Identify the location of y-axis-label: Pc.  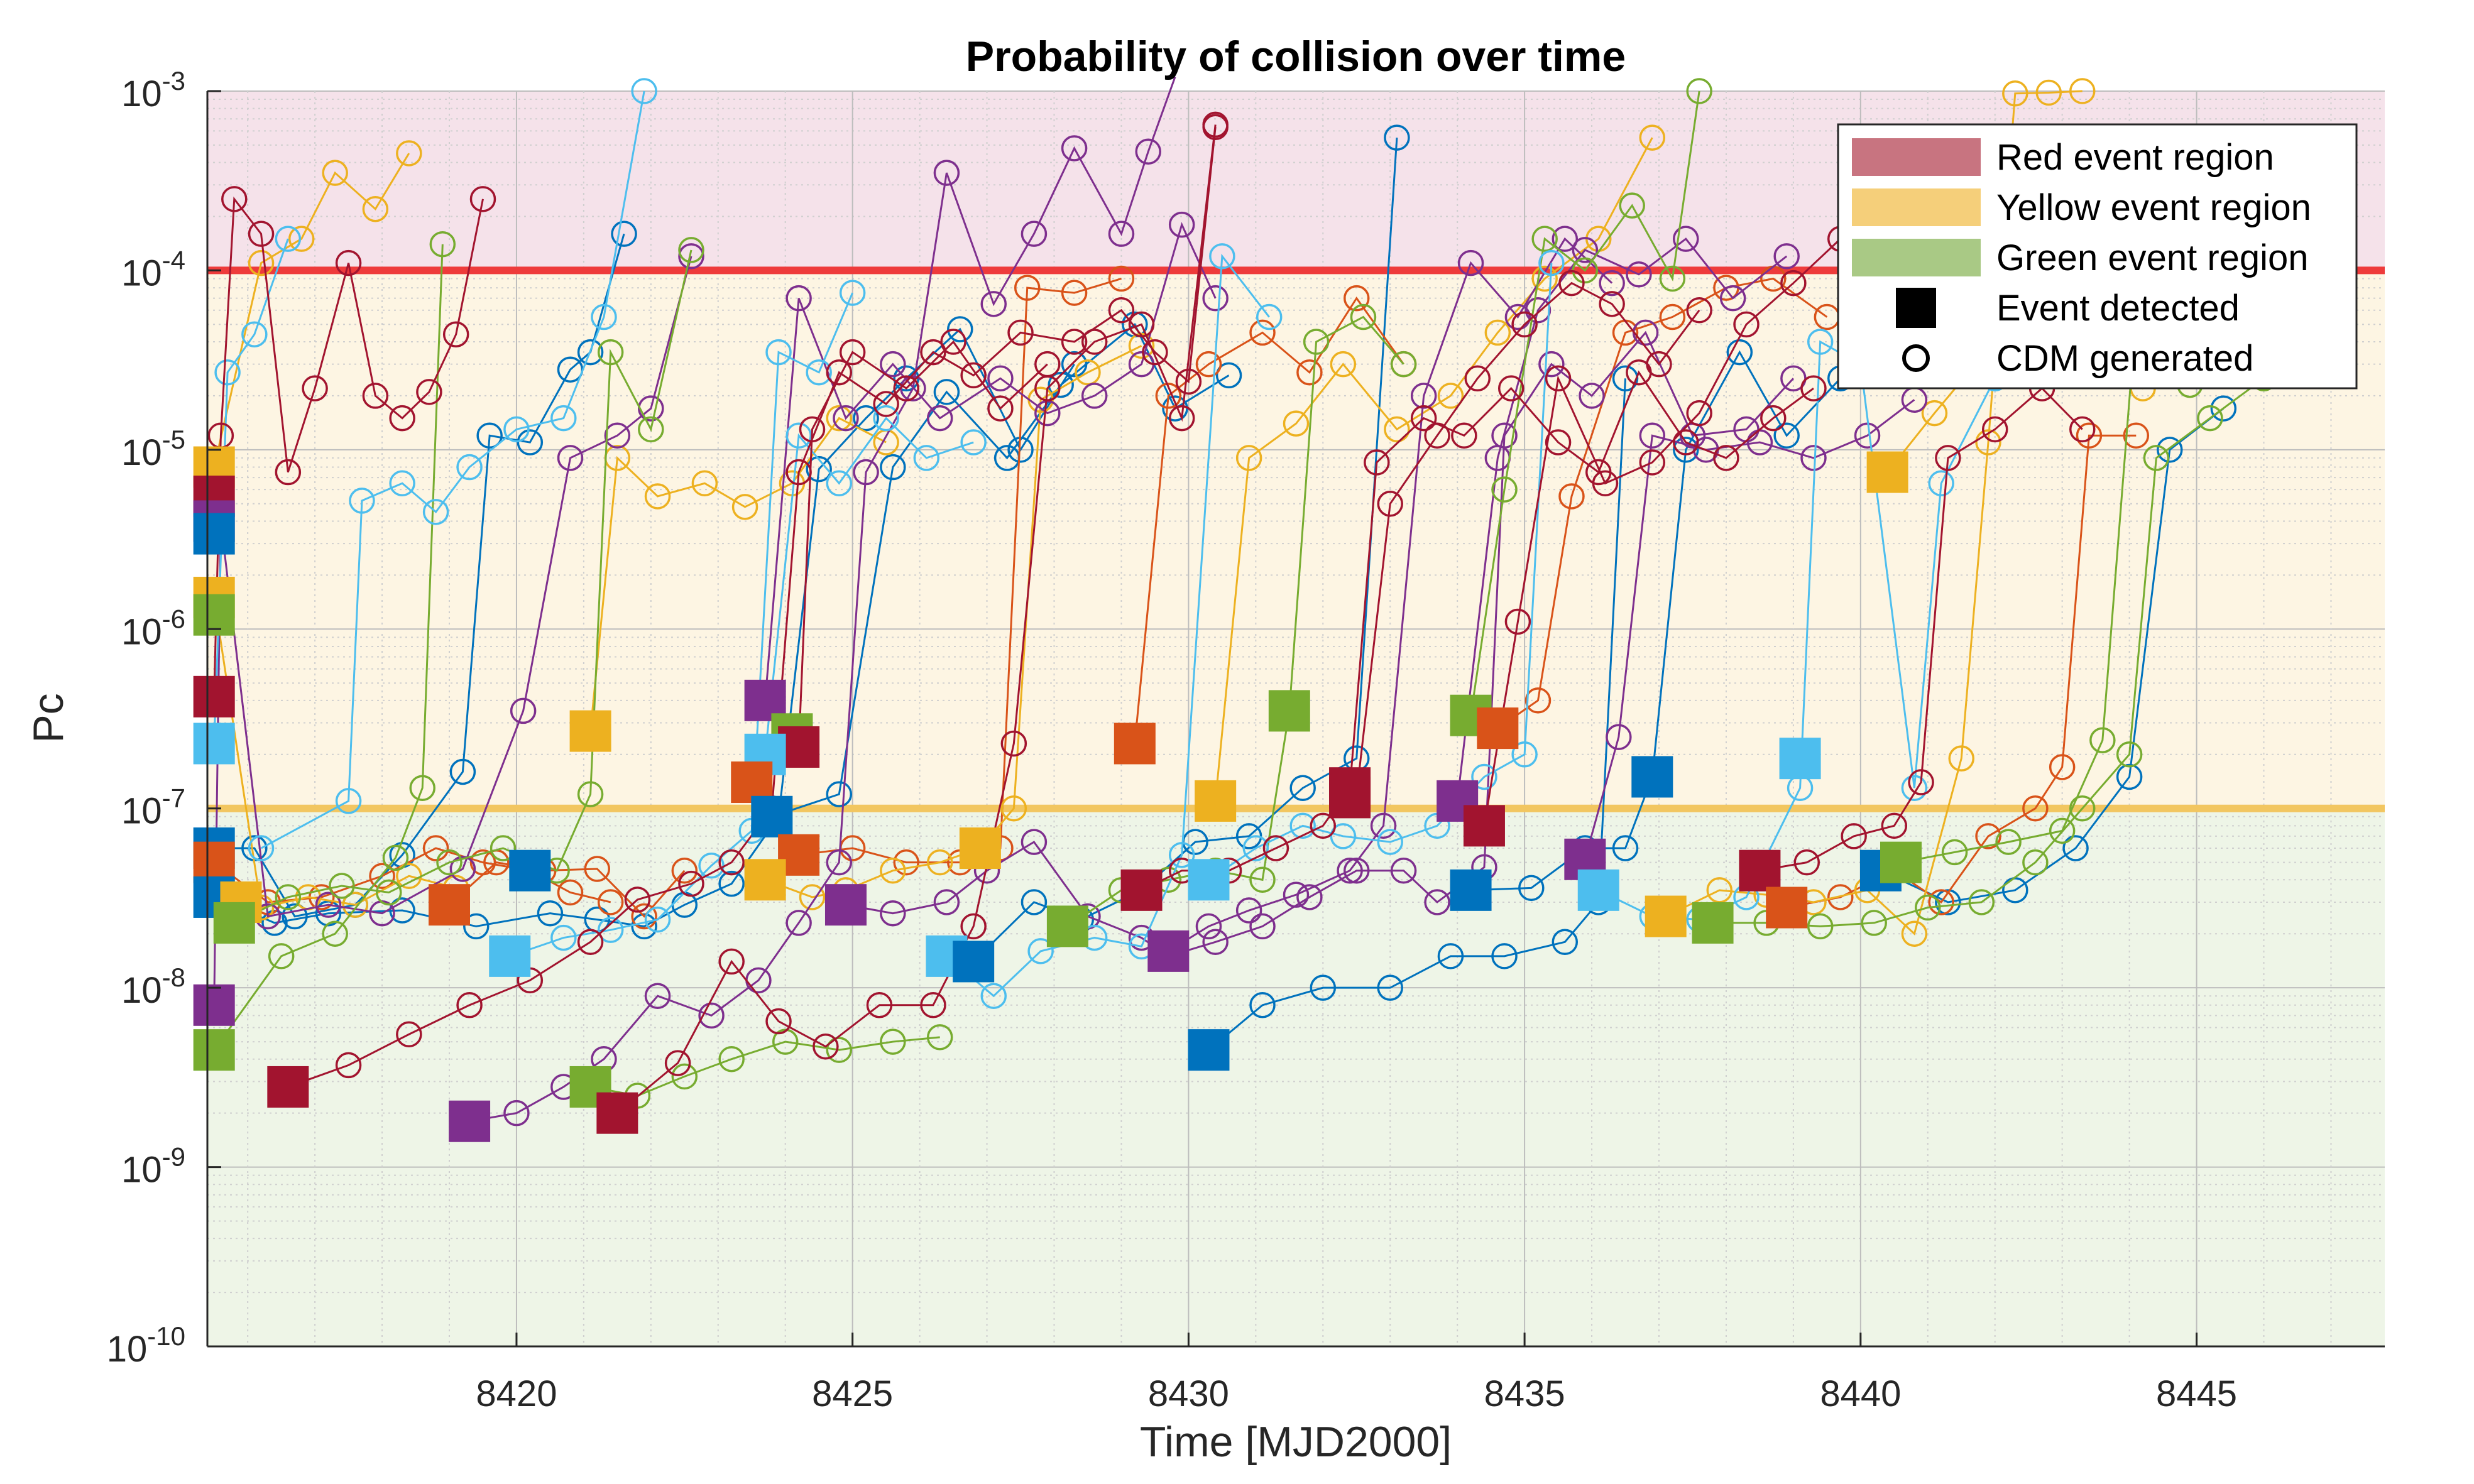
(48, 718).